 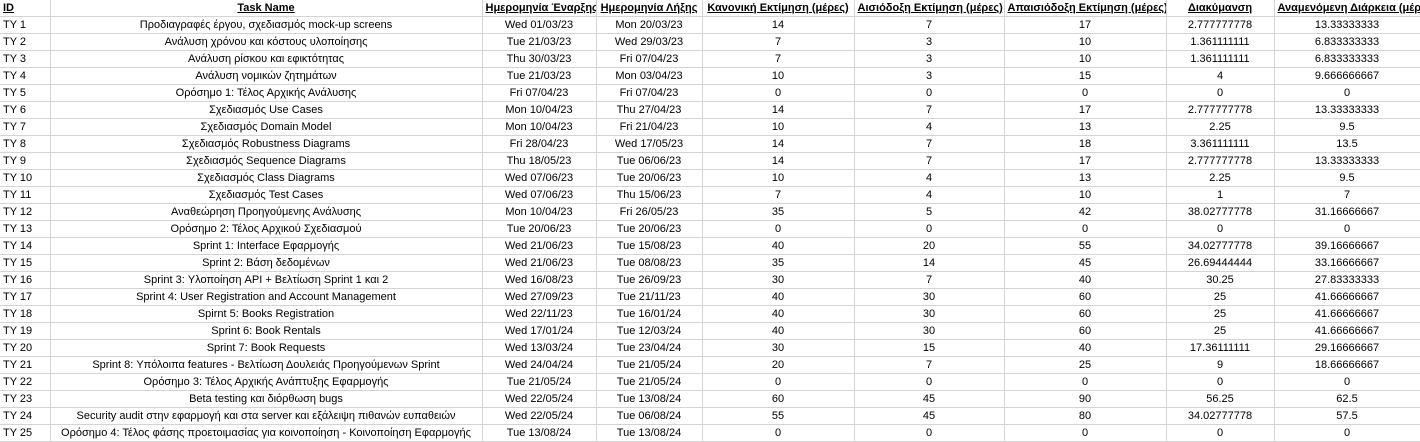 I want to click on cell-id: TY 14, so click(x=25, y=246).